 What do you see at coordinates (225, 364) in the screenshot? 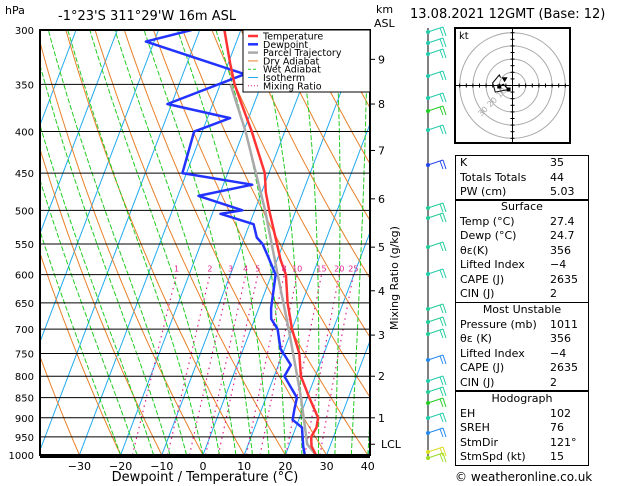
I see `mixing-ratio-line` at bounding box center [225, 364].